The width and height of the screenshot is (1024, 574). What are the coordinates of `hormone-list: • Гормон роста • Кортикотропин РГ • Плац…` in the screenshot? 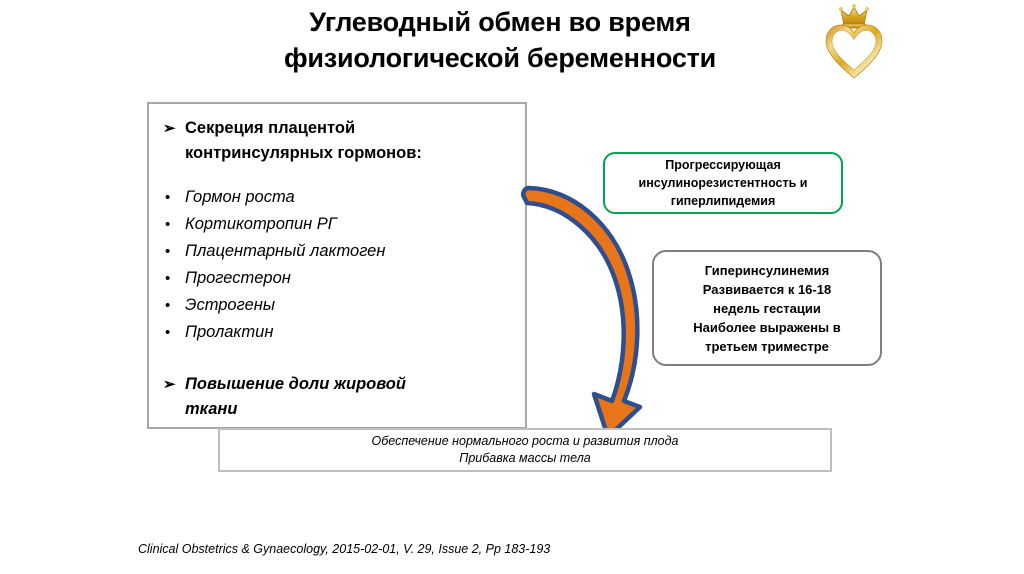 It's located at (337, 265).